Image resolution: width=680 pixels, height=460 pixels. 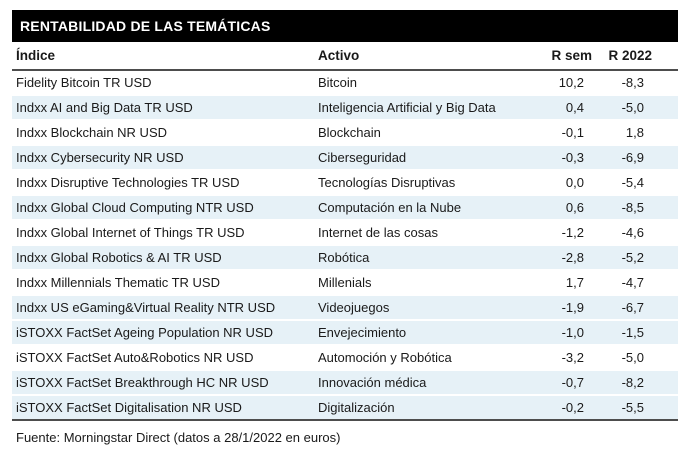 I want to click on cell-r-2022: -6,9, so click(x=622, y=158).